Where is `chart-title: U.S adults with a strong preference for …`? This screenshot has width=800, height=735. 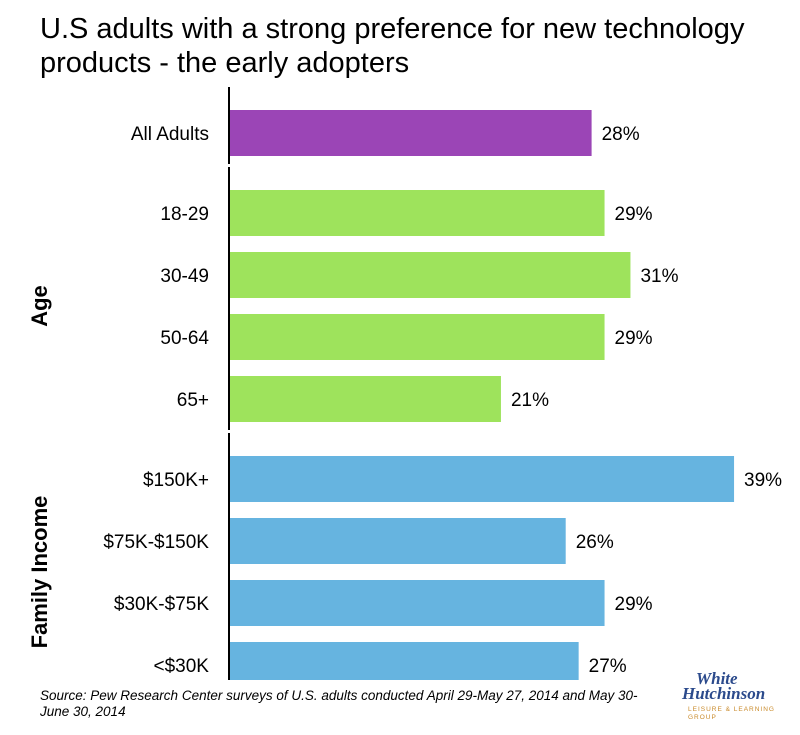 chart-title: U.S adults with a strong preference for … is located at coordinates (392, 46).